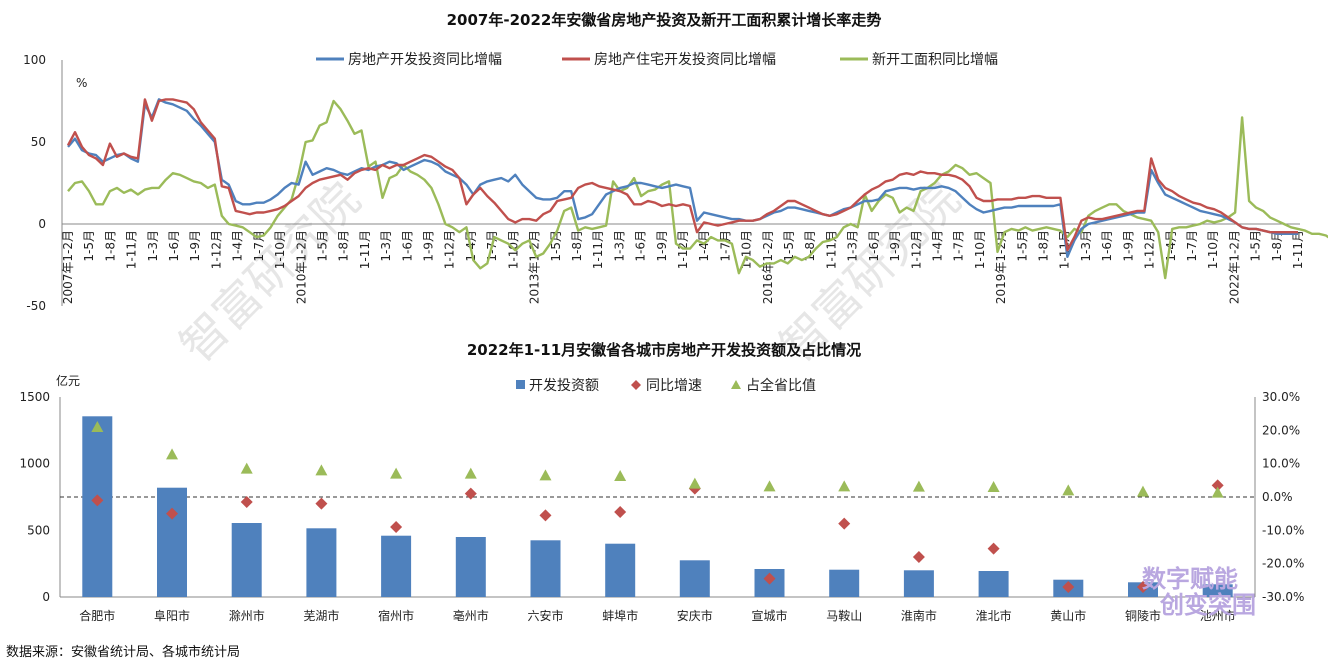 The height and width of the screenshot is (664, 1328). What do you see at coordinates (666, 385) in the screenshot?
I see `bottom-legend: 开发投资额 同比增速 占全省比值` at bounding box center [666, 385].